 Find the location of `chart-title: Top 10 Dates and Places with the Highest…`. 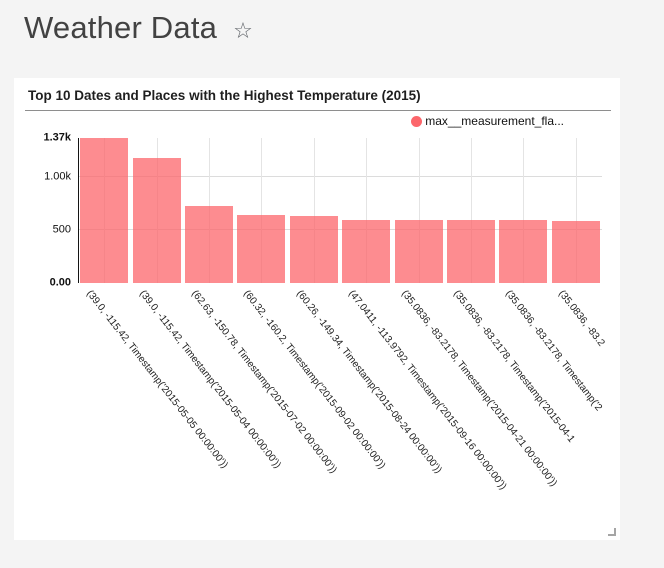

chart-title: Top 10 Dates and Places with the Highest… is located at coordinates (224, 95).